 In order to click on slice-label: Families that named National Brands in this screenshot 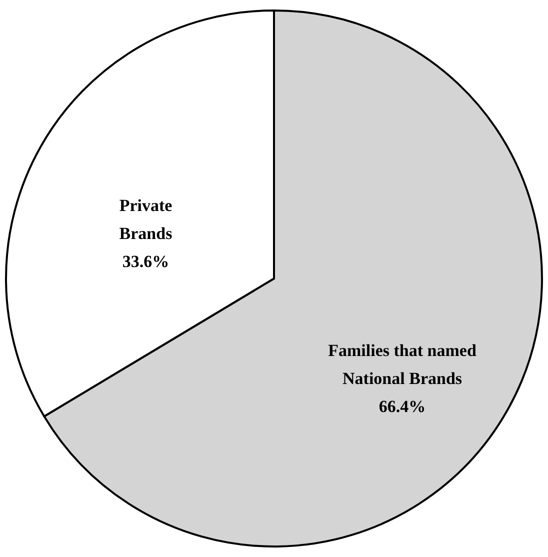, I will do `click(402, 364)`.